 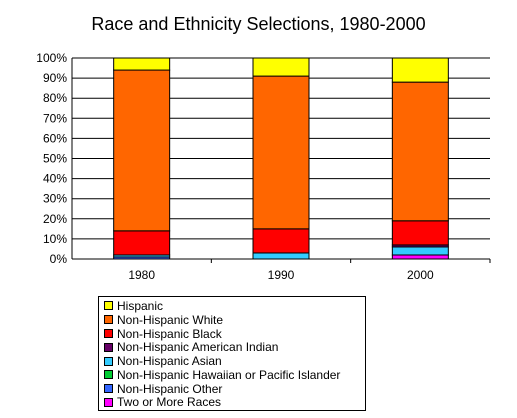 I want to click on legend-item: Non-Hispanic Asian, so click(x=234, y=361).